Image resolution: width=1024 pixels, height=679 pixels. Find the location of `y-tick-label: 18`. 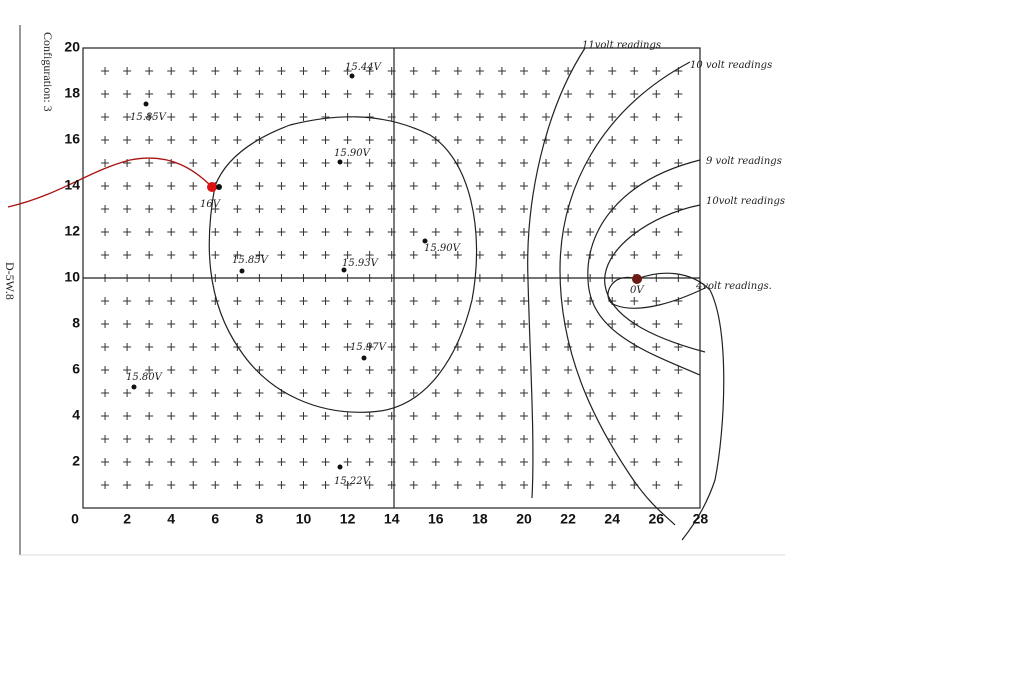

y-tick-label: 18 is located at coordinates (72, 93).